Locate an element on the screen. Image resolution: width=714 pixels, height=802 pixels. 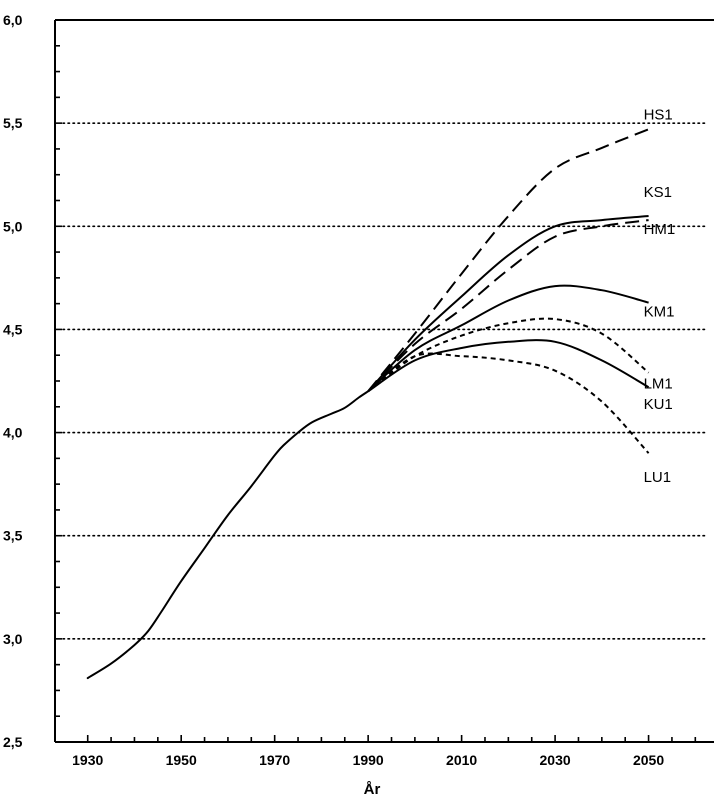
series-line-ks1 is located at coordinates (508, 303).